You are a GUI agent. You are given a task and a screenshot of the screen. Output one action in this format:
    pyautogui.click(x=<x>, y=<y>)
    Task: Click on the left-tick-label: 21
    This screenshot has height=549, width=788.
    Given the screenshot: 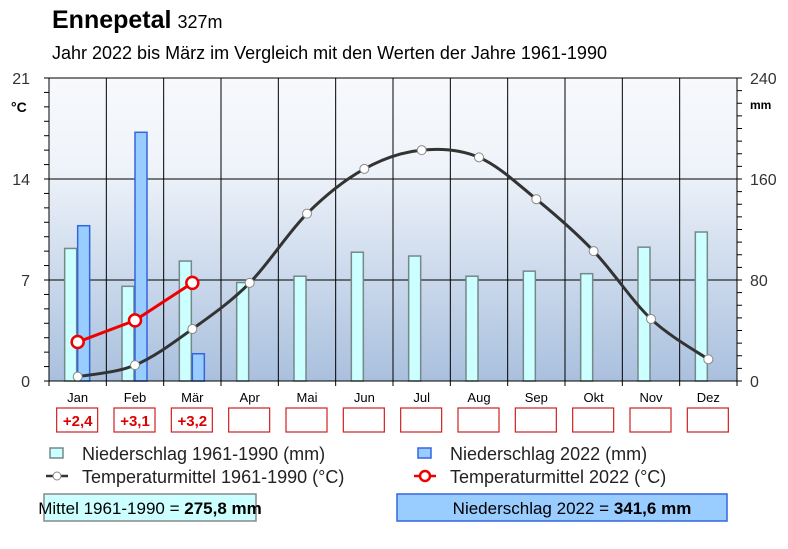 What is the action you would take?
    pyautogui.click(x=21, y=79)
    